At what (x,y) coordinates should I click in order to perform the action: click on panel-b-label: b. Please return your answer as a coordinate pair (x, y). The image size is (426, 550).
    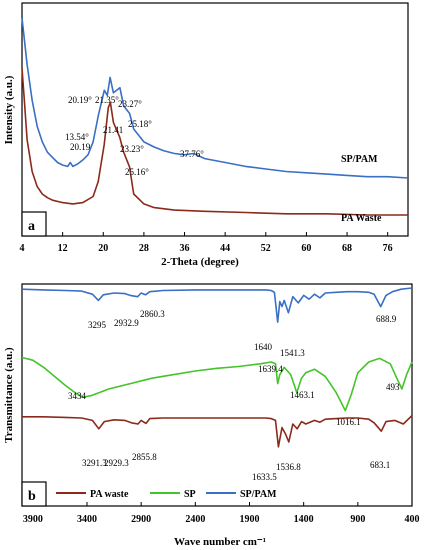
    Looking at the image, I should click on (32, 496).